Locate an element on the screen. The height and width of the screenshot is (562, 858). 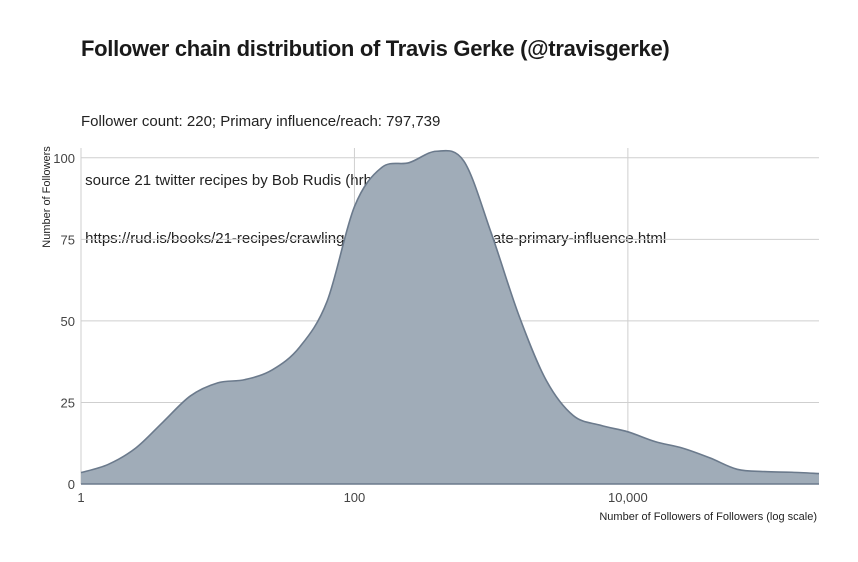
y-tick-label: 0 is located at coordinates (71, 484).